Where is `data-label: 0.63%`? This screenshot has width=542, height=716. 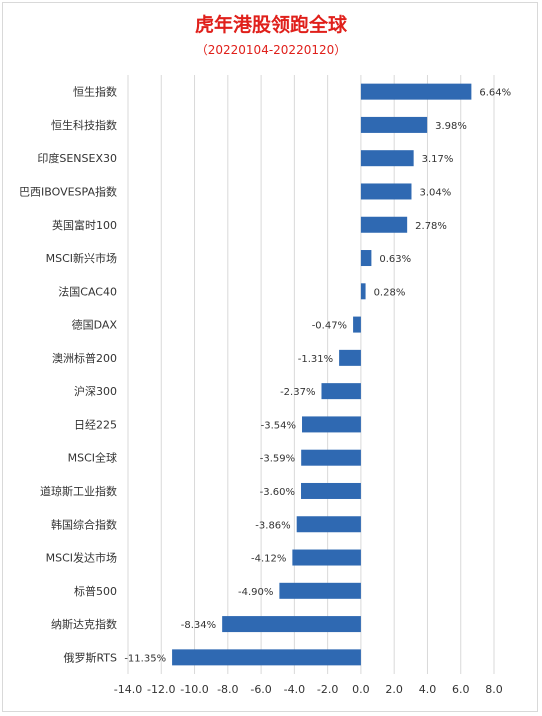
data-label: 0.63% is located at coordinates (395, 259).